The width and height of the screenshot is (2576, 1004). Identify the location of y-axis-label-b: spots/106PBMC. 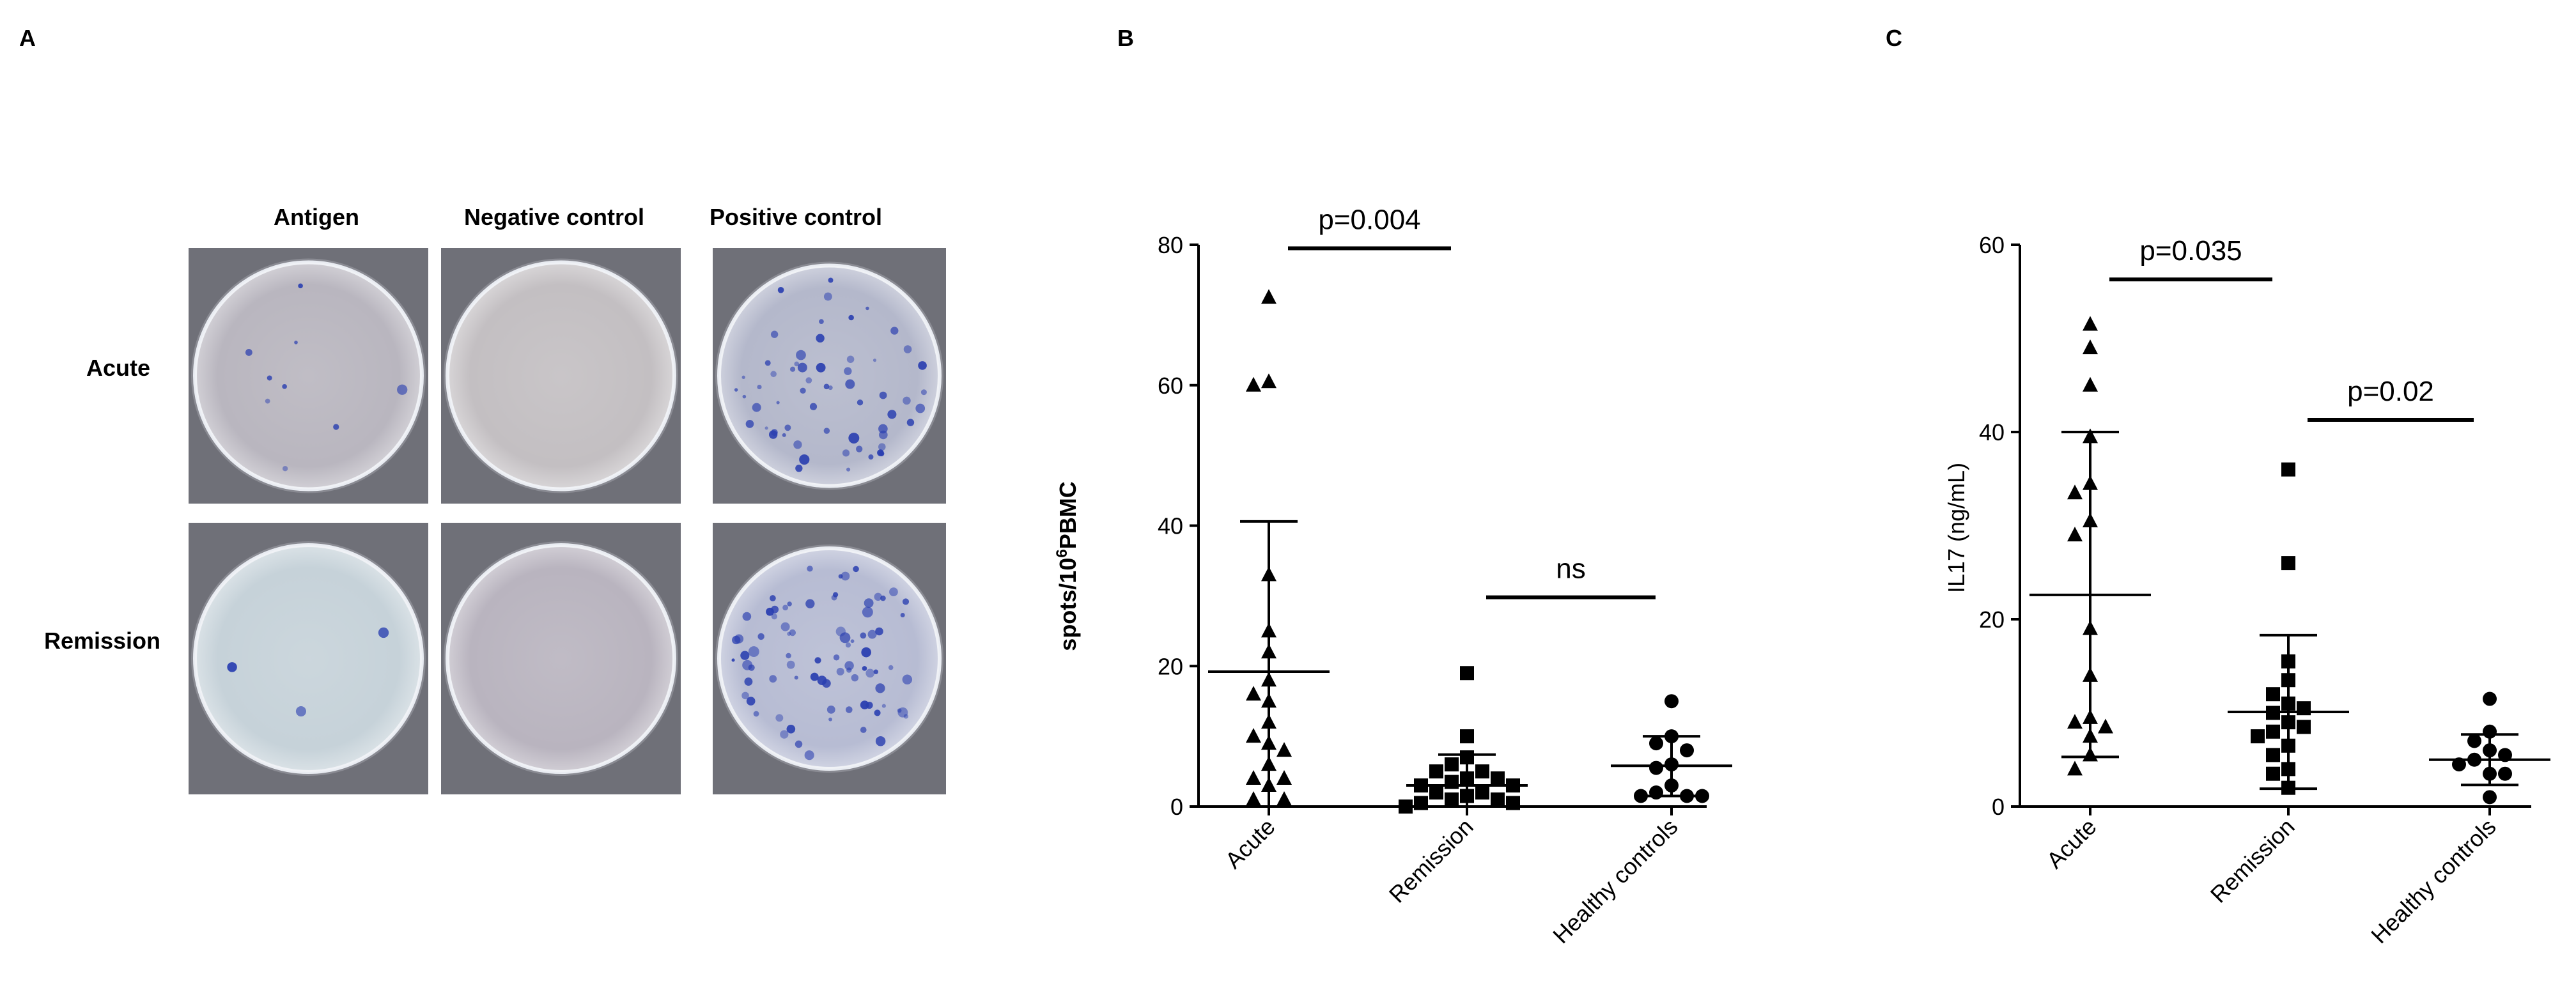
(1067, 566).